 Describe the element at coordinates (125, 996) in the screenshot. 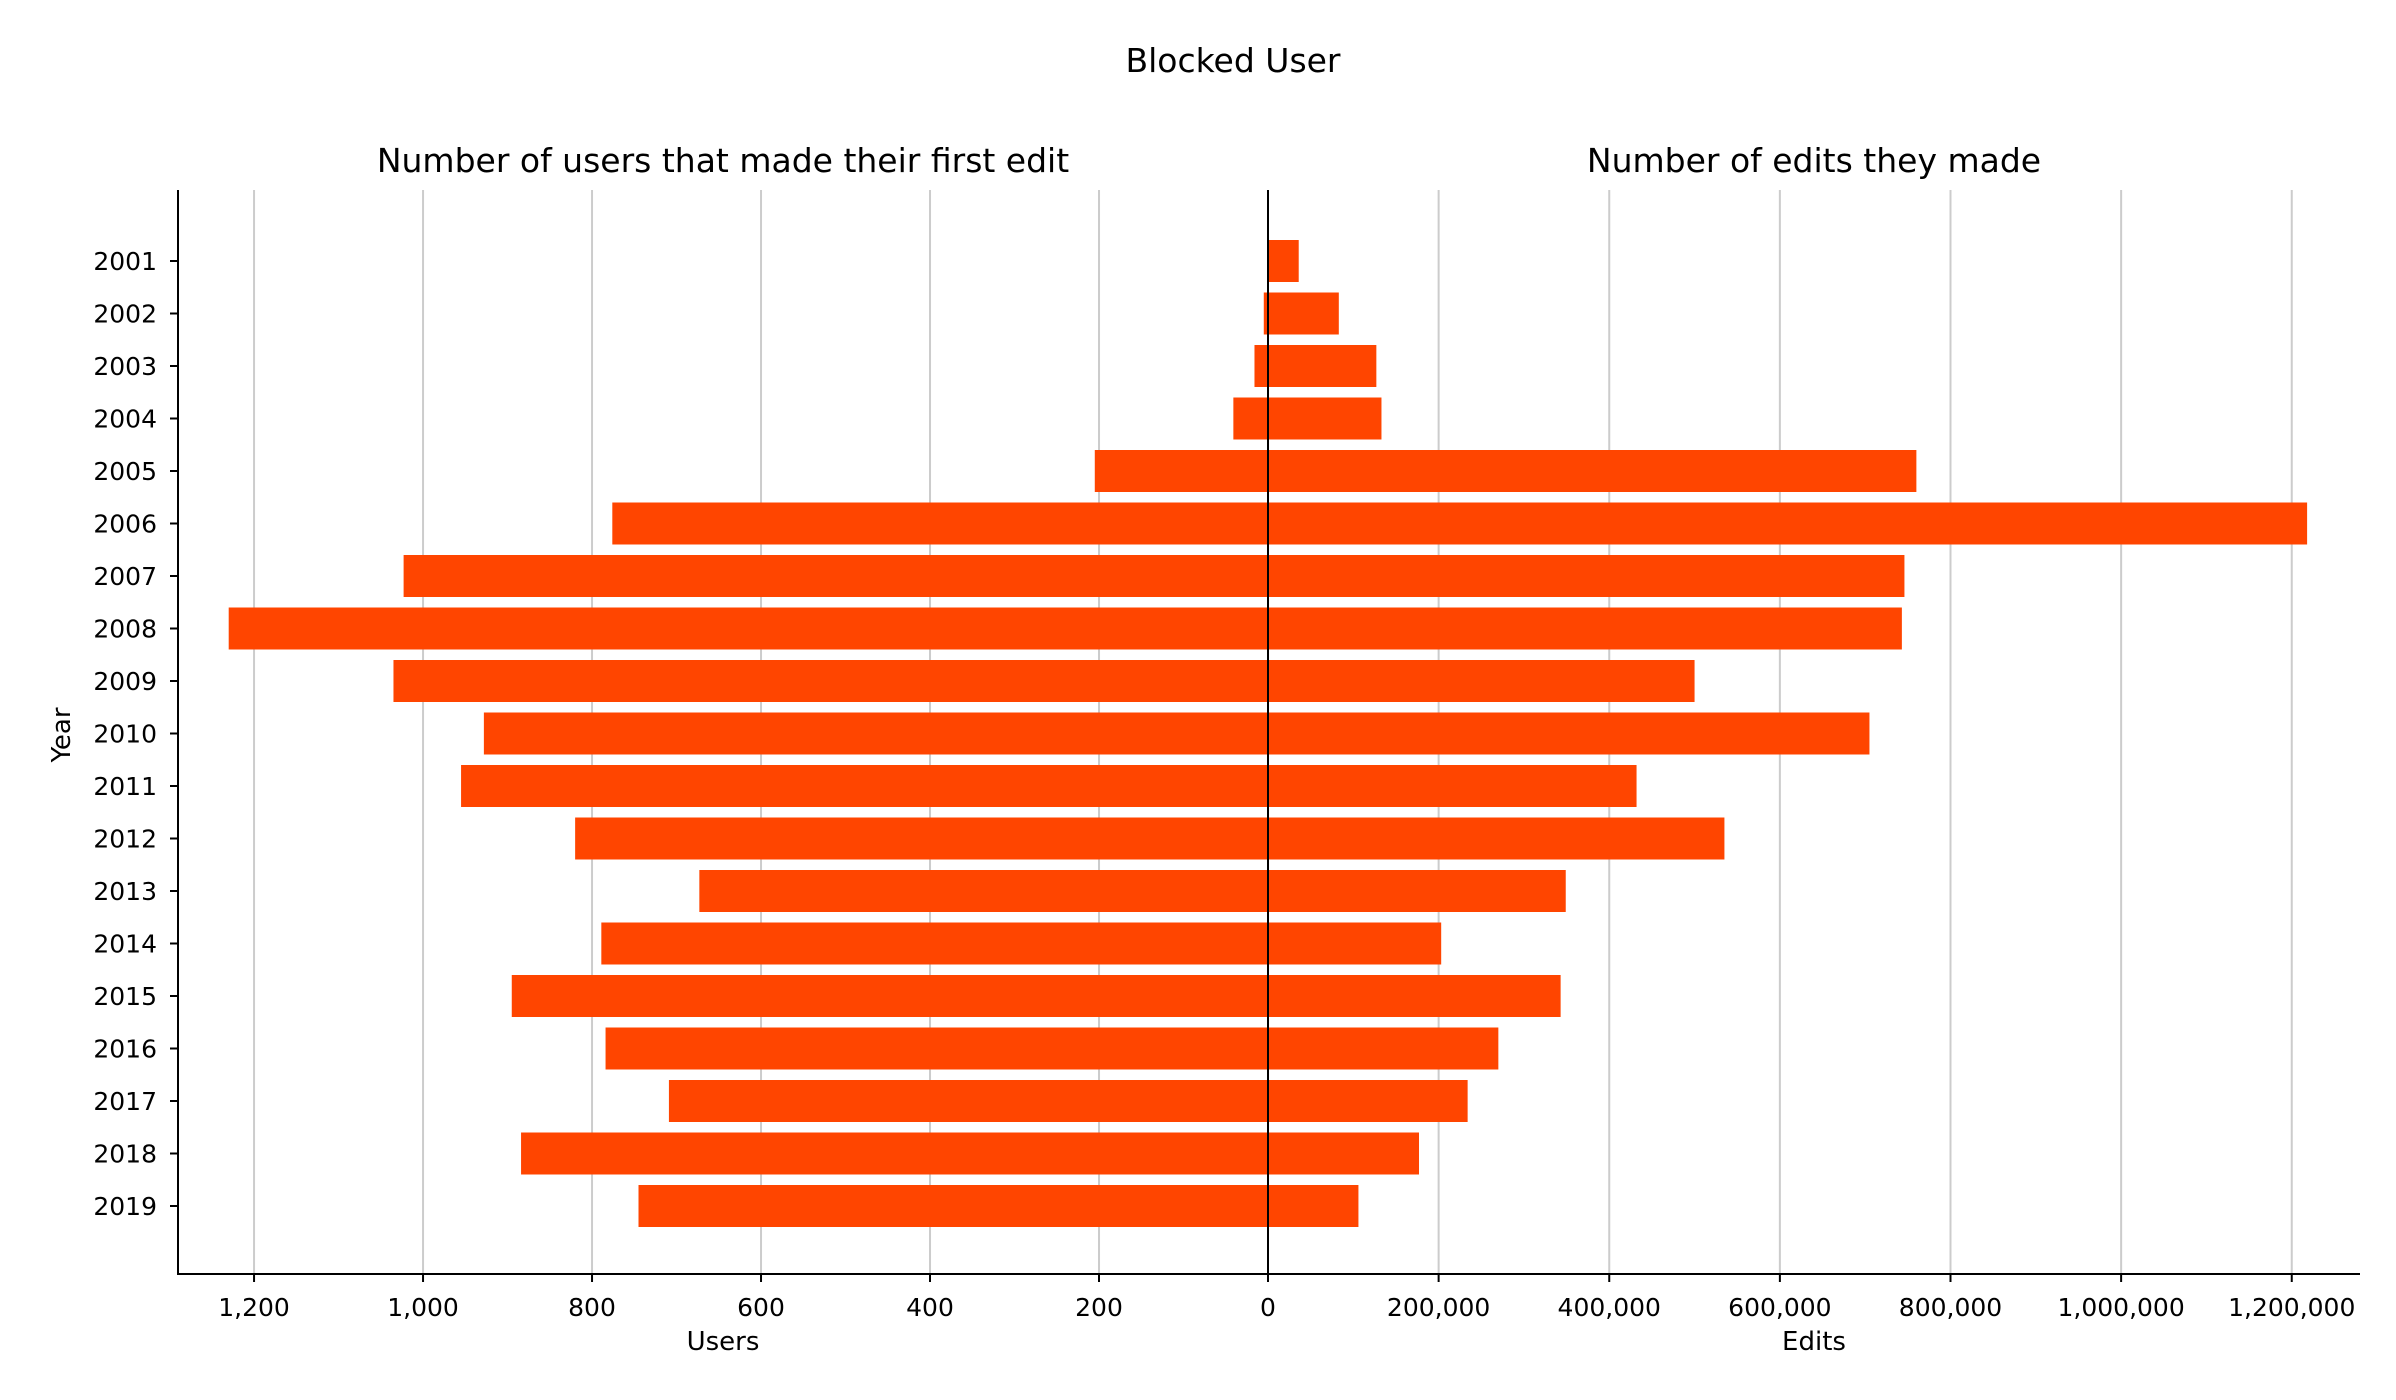

I see `year-label: 2015` at that location.